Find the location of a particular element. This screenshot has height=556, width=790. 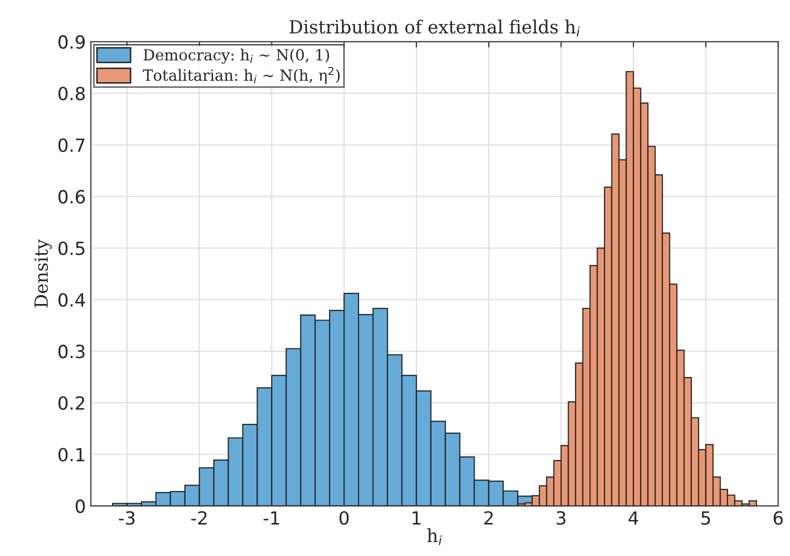

y-tick-label: 0.6 is located at coordinates (71, 197).